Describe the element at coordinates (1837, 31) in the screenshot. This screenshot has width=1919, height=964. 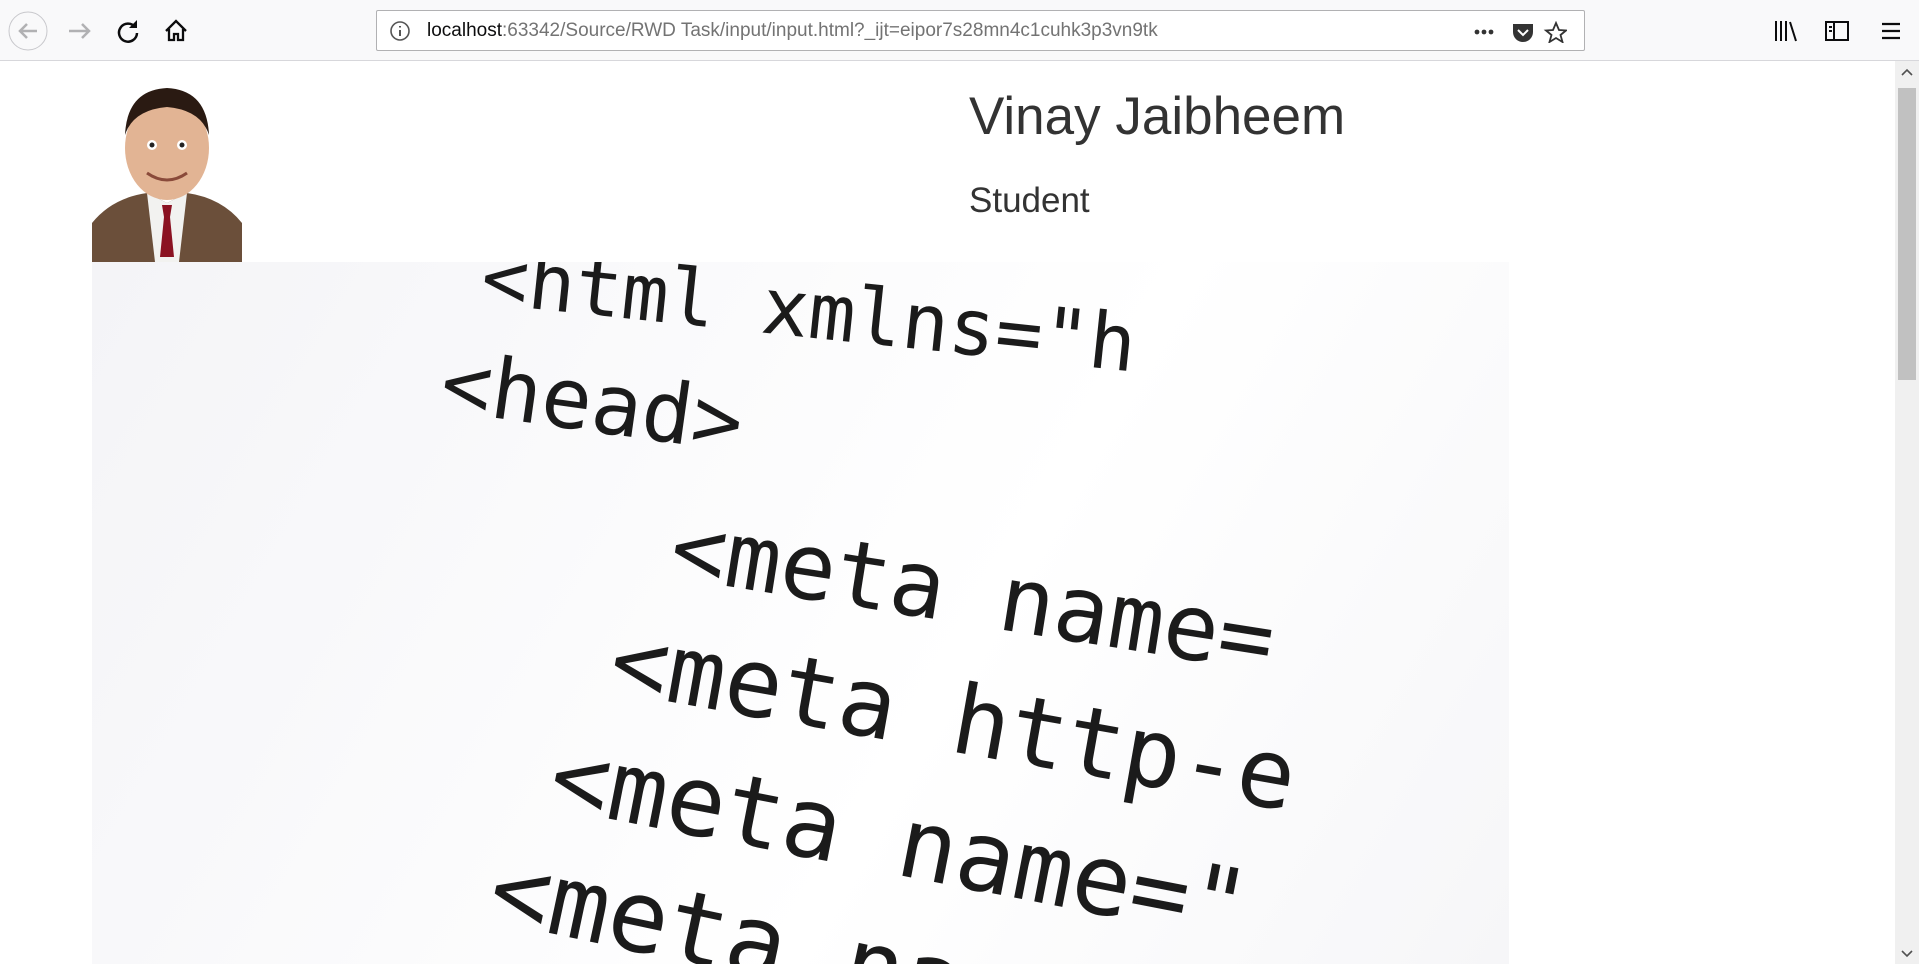
I see `toolbar-icons` at that location.